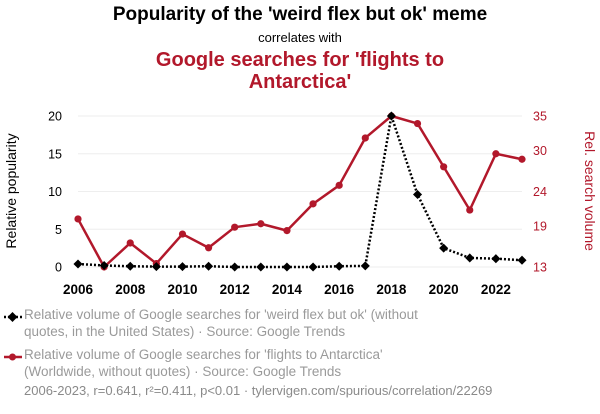 The height and width of the screenshot is (414, 600). Describe the element at coordinates (55, 154) in the screenshot. I see `y-tick-label: 15` at that location.